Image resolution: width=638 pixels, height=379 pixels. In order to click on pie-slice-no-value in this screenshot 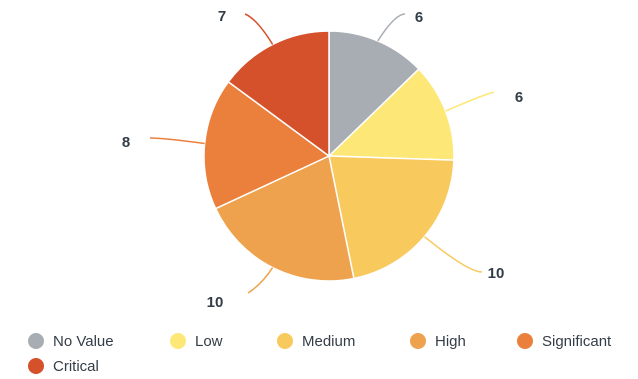, I will do `click(374, 94)`.